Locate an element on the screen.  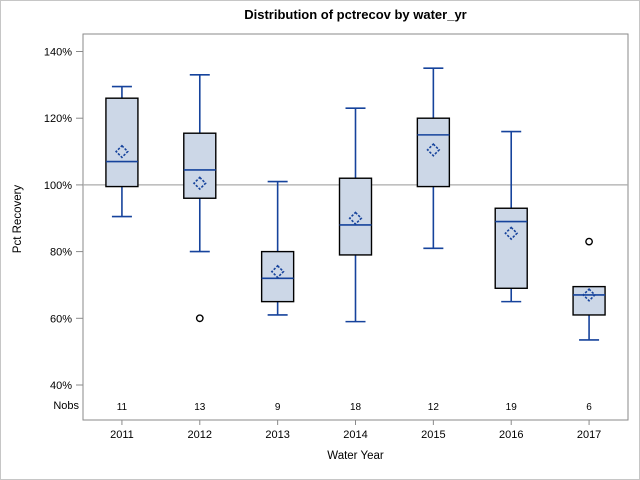
y-tick-label: 140% is located at coordinates (58, 53).